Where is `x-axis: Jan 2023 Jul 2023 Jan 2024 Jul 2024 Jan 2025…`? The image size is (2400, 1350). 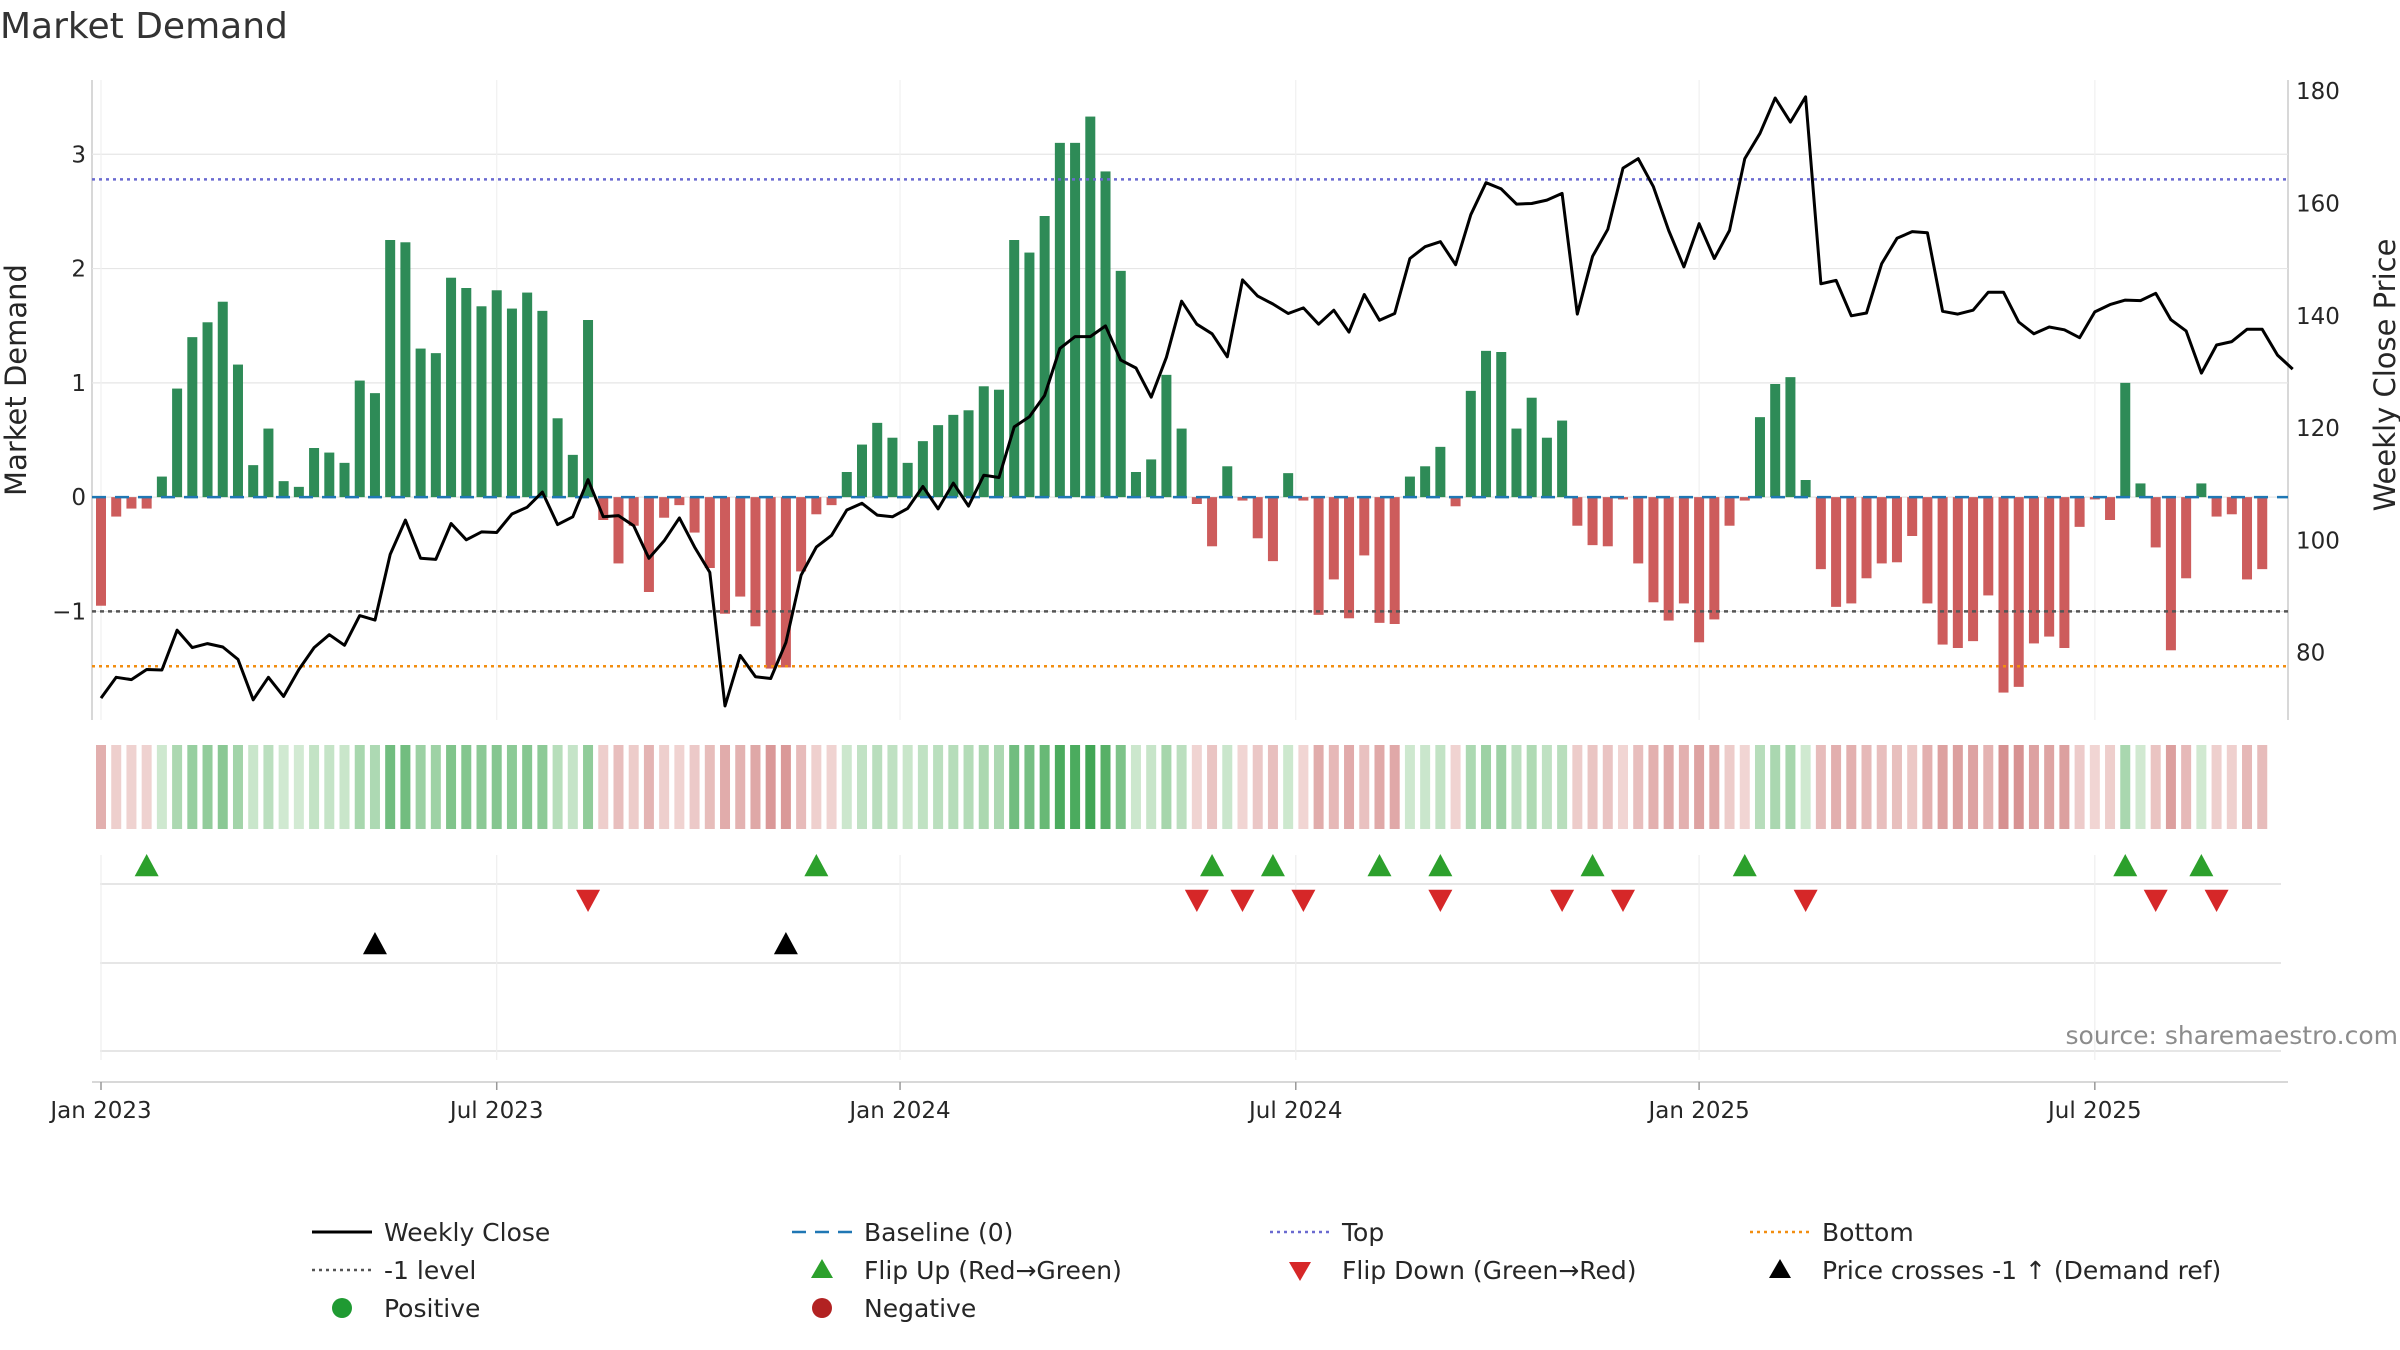
x-axis: Jan 2023 Jul 2023 Jan 2024 Jul 2024 Jan 2025… is located at coordinates (1168, 1102).